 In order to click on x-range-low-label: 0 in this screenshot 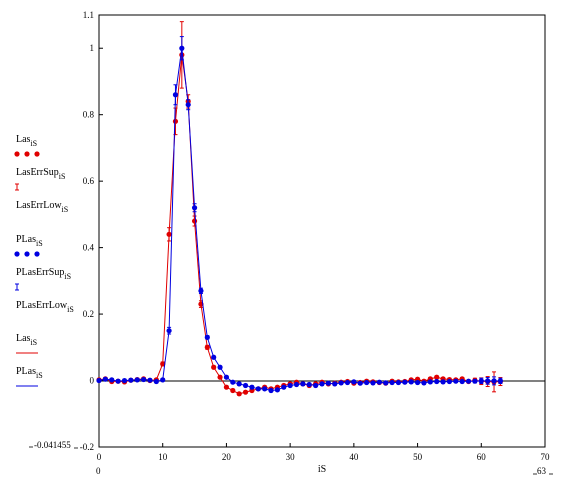, I will do `click(98, 471)`.